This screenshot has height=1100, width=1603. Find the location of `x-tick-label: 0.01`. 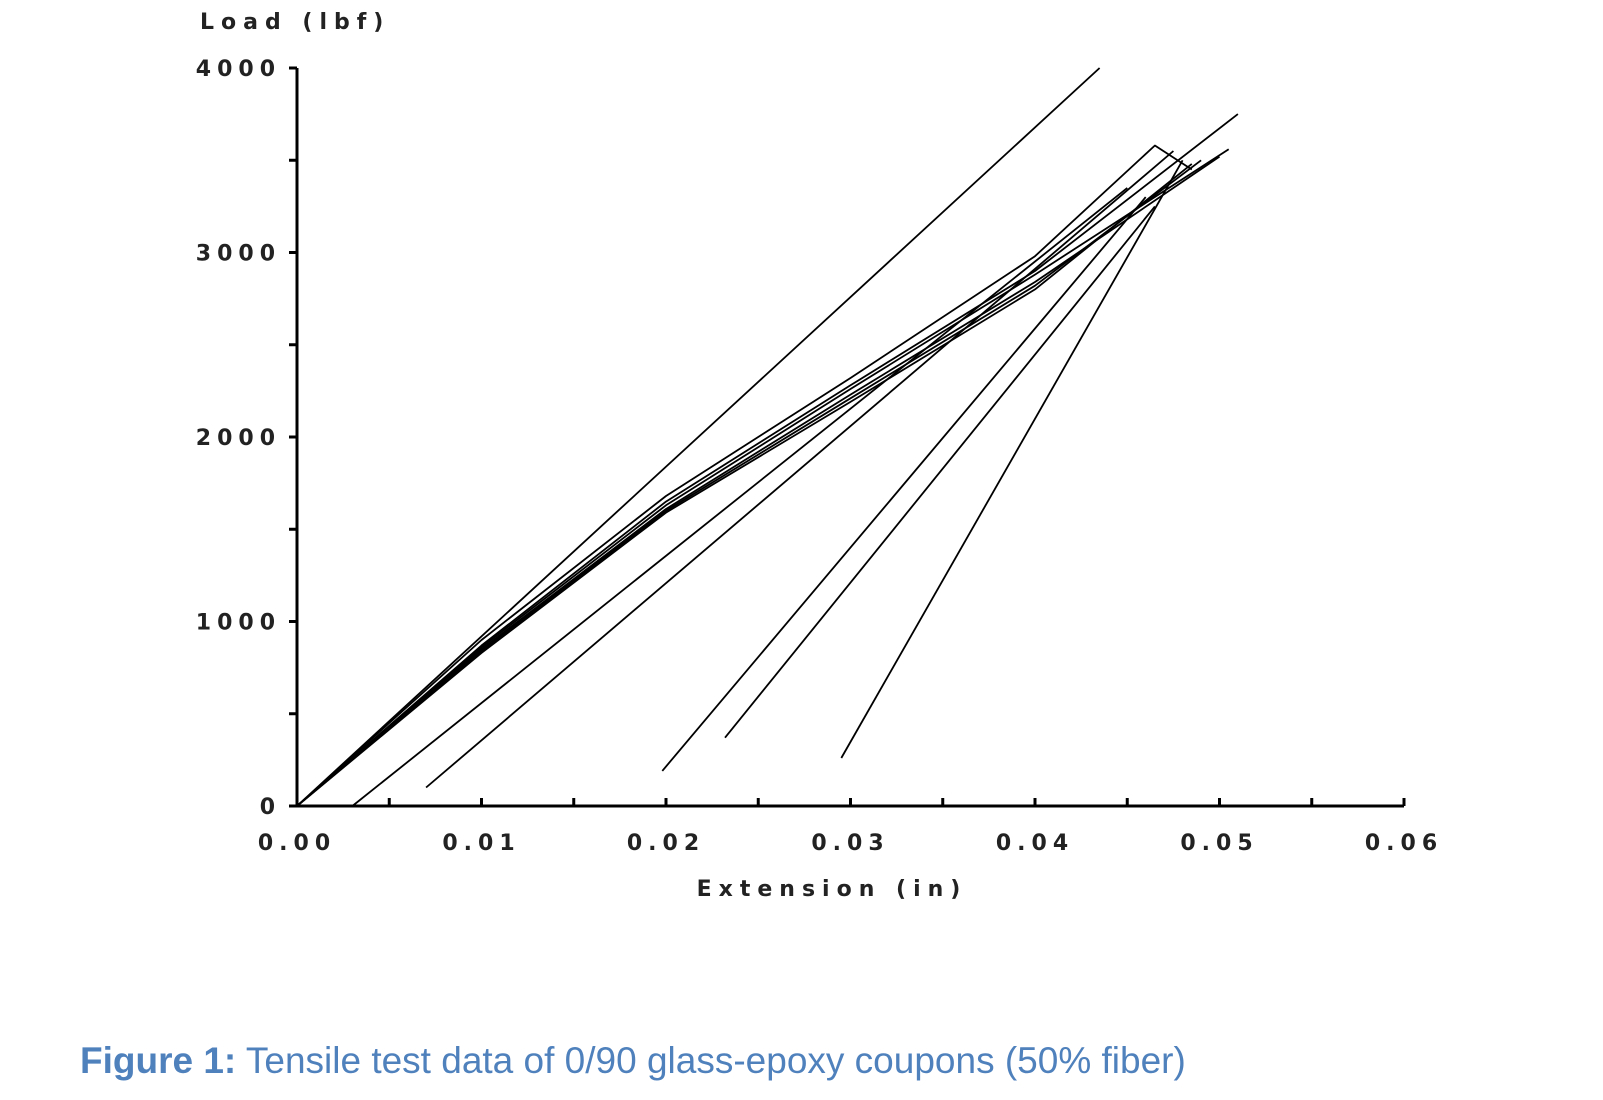

x-tick-label: 0.01 is located at coordinates (481, 843).